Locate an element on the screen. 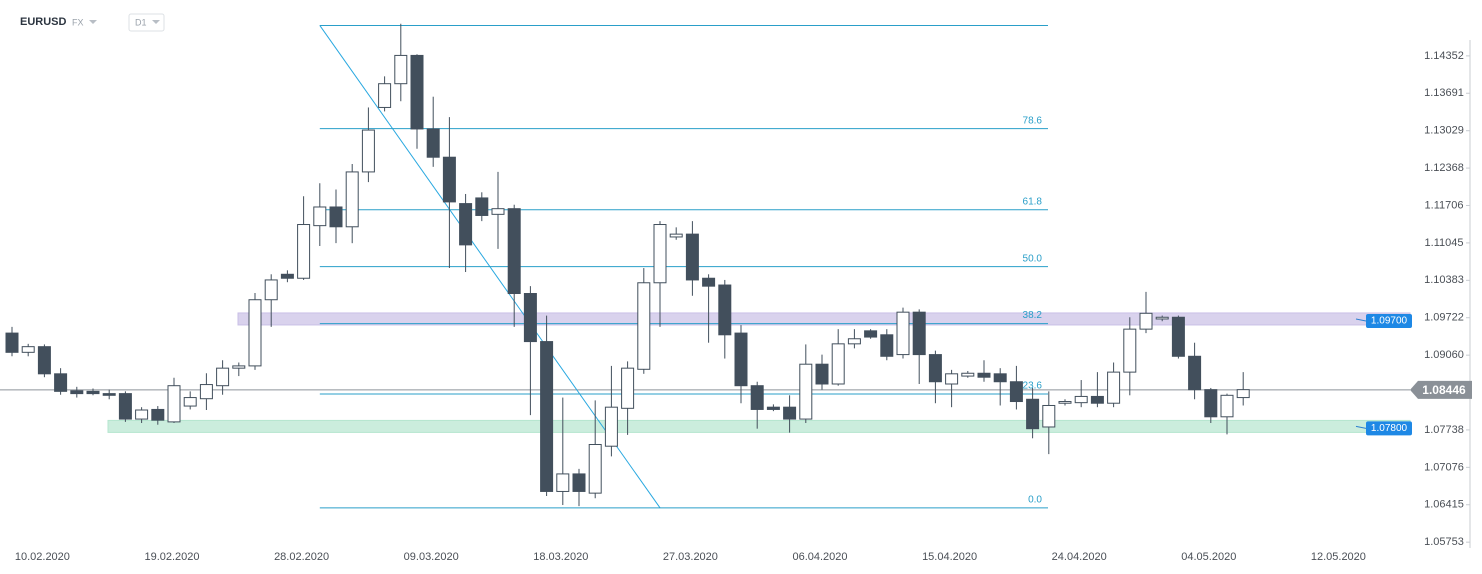 The height and width of the screenshot is (574, 1482). fib-label: 78.6 is located at coordinates (1033, 120).